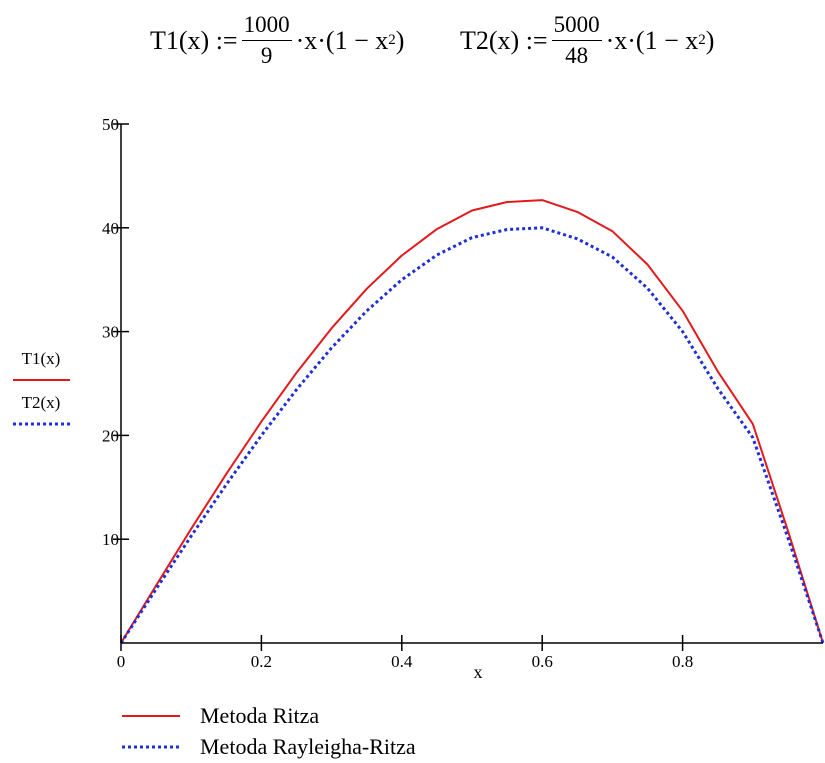 The width and height of the screenshot is (825, 763). What do you see at coordinates (342, 40) in the screenshot?
I see `formula-t1-rhs: ·x·(1 − x` at bounding box center [342, 40].